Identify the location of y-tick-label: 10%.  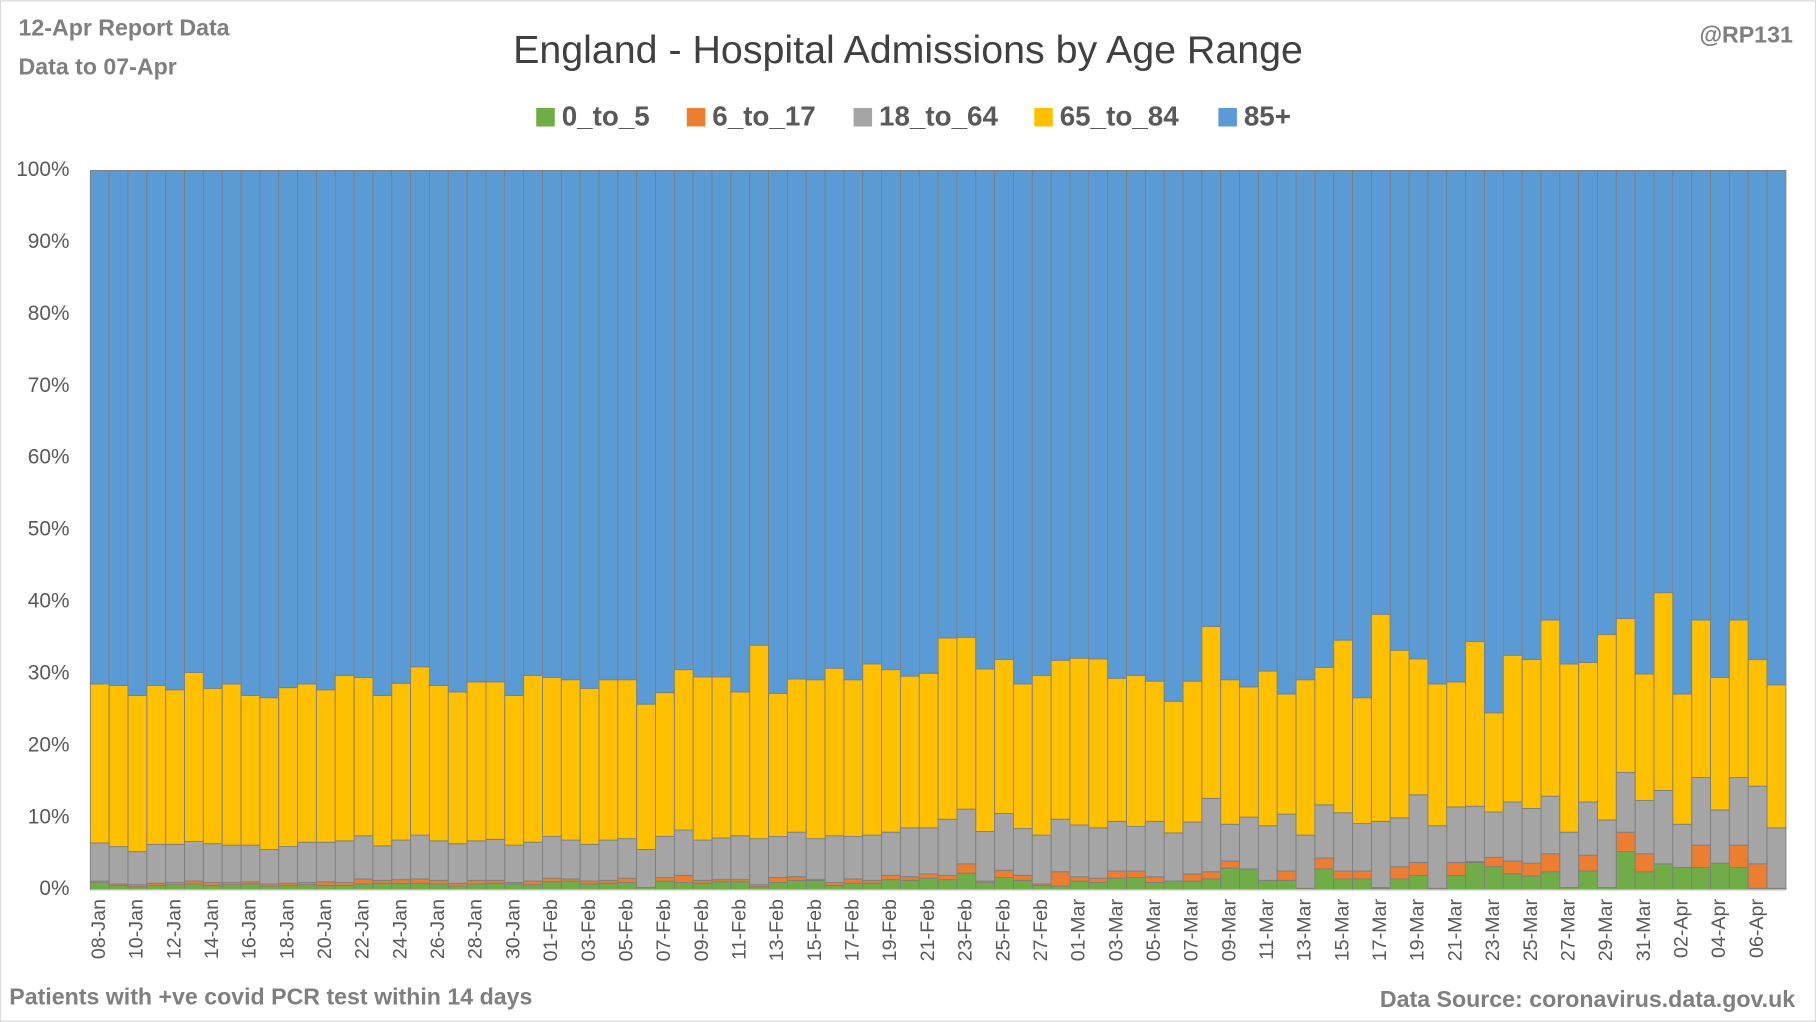
(49, 816).